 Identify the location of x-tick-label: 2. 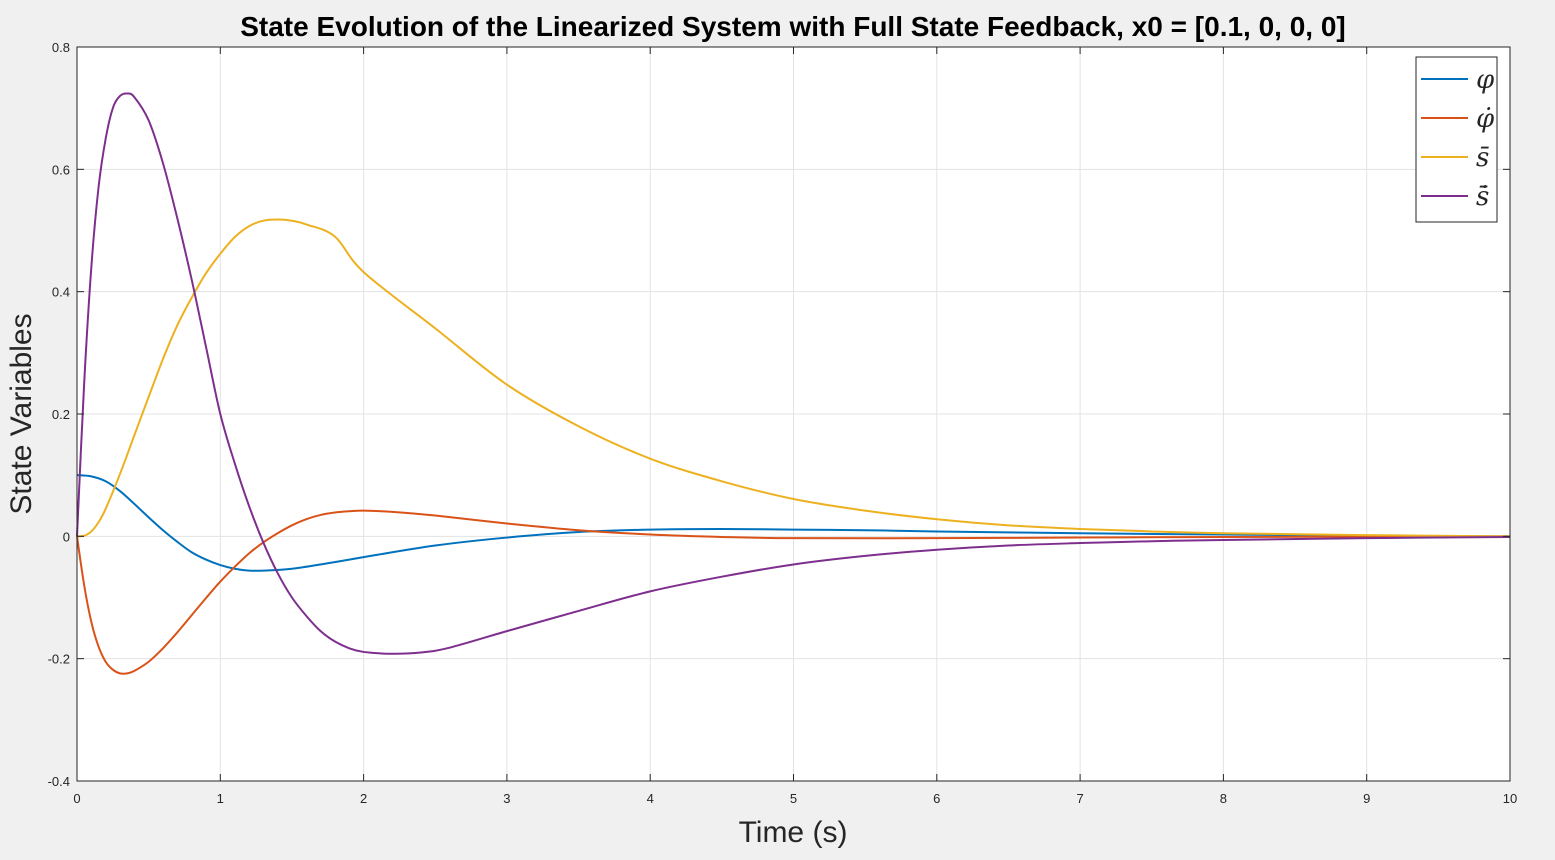
(363, 798).